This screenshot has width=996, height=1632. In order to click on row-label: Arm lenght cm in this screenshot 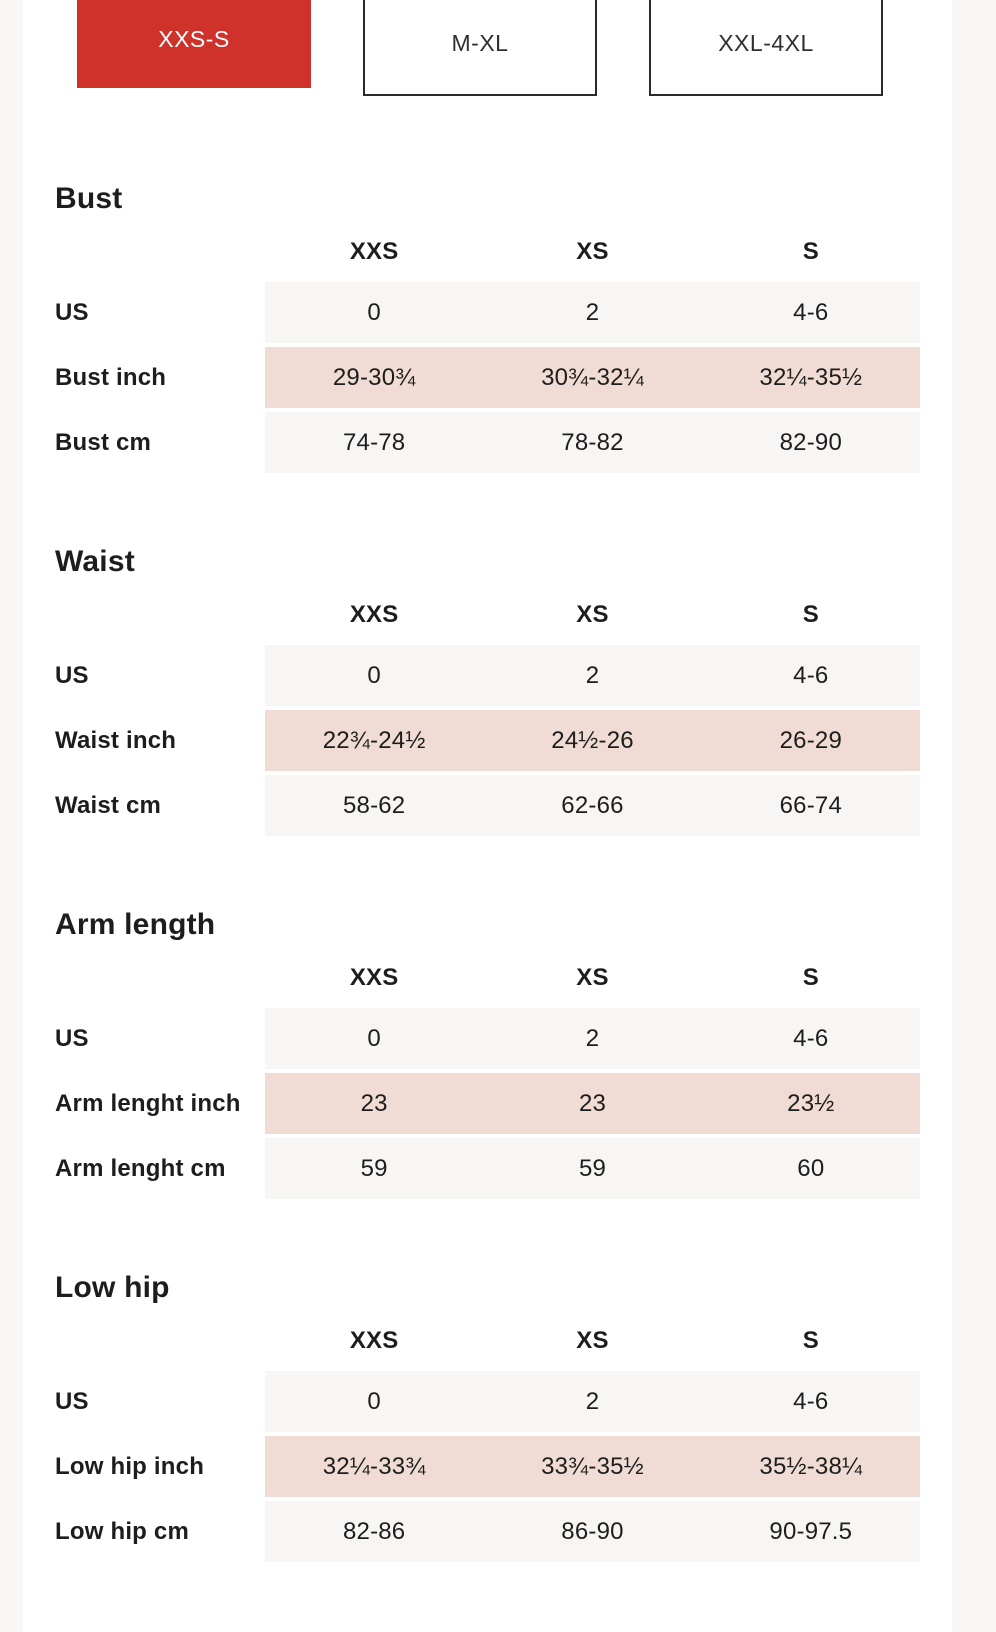, I will do `click(160, 1168)`.